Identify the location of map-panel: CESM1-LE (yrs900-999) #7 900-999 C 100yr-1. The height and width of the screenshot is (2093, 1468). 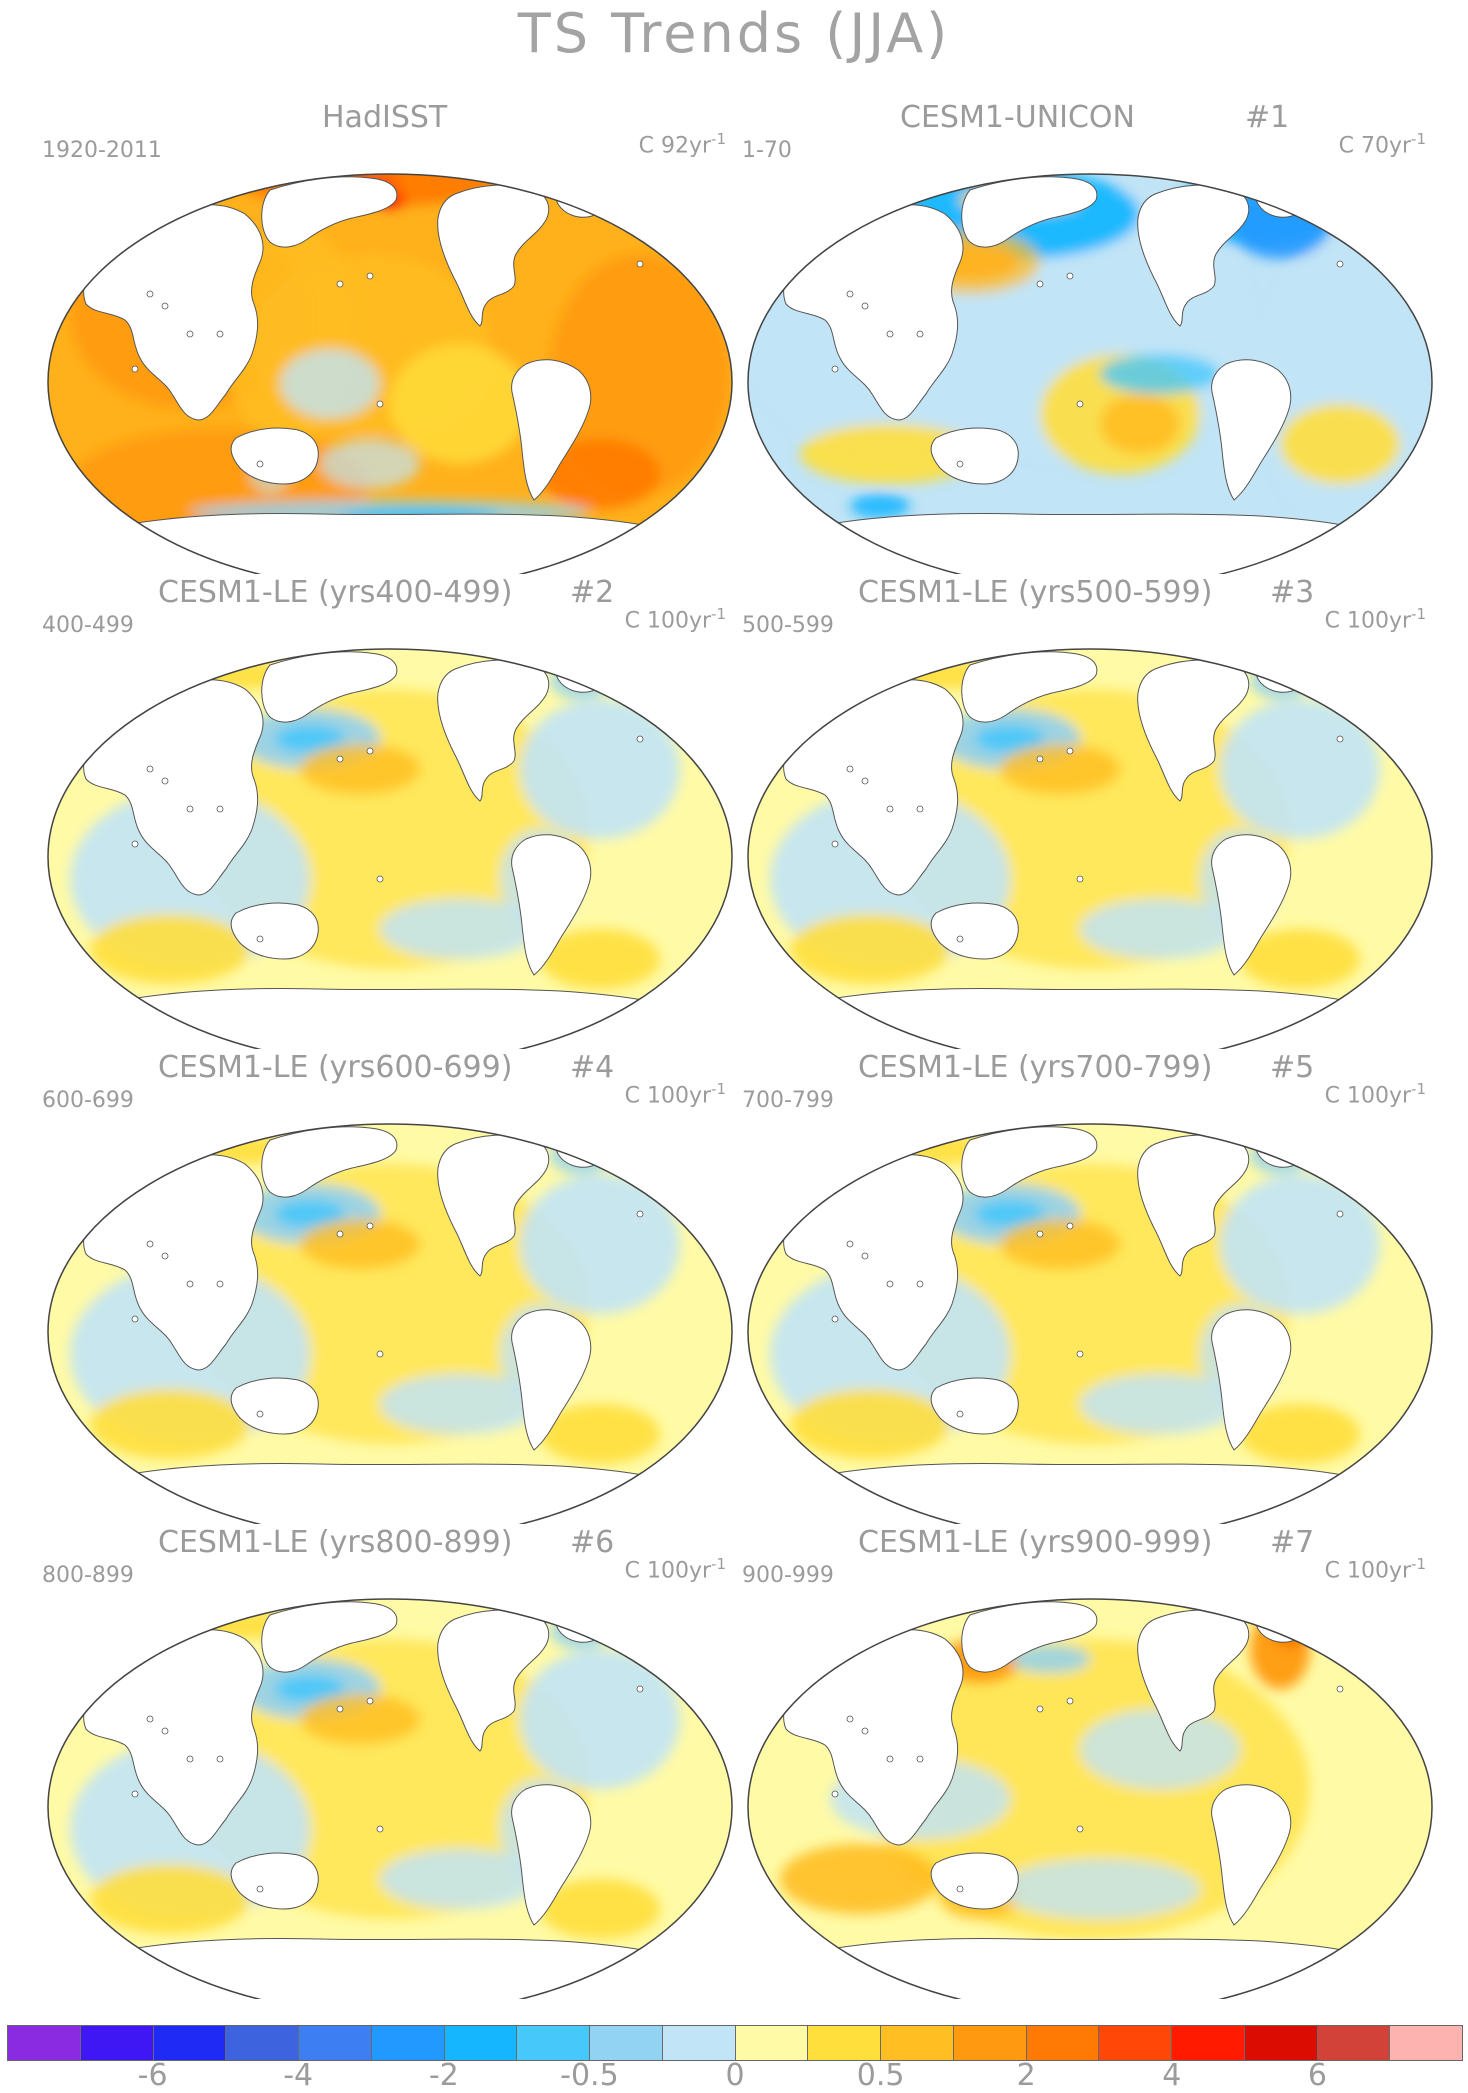
(1090, 1762).